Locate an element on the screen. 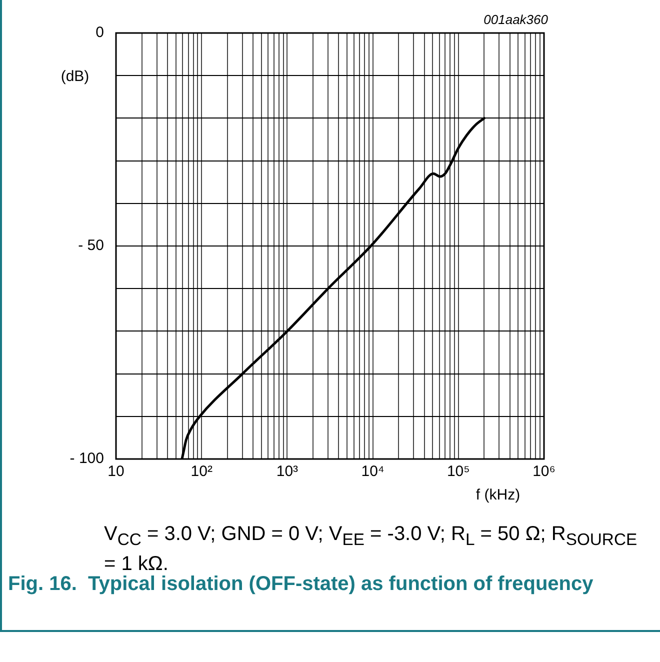 This screenshot has width=660, height=662. text: 001aak360 is located at coordinates (516, 19).